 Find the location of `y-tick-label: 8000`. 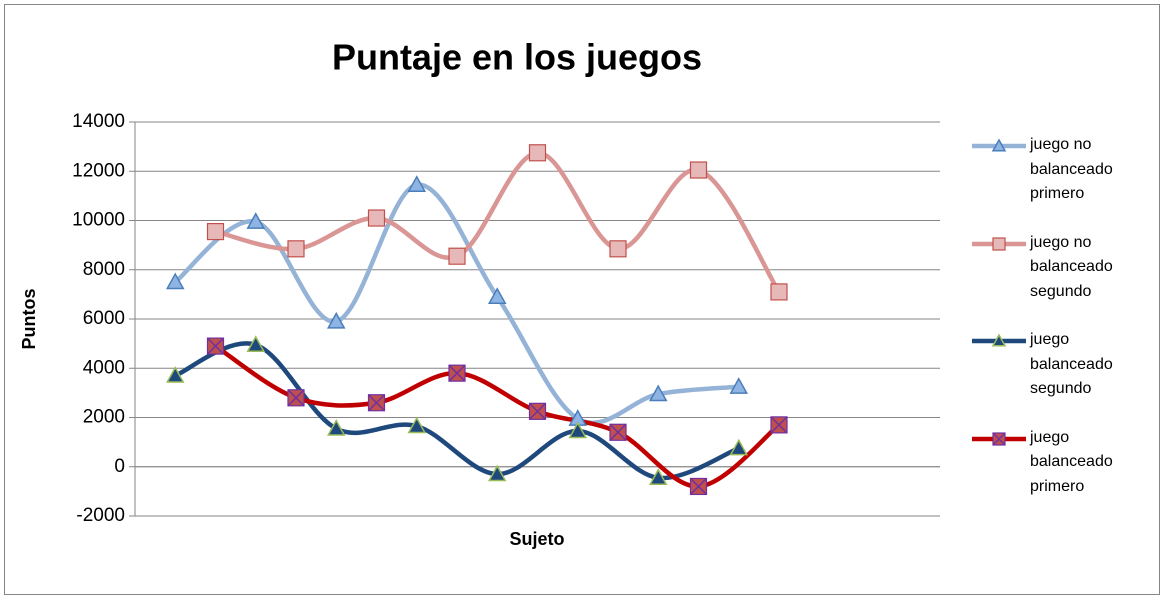

y-tick-label: 8000 is located at coordinates (104, 269).